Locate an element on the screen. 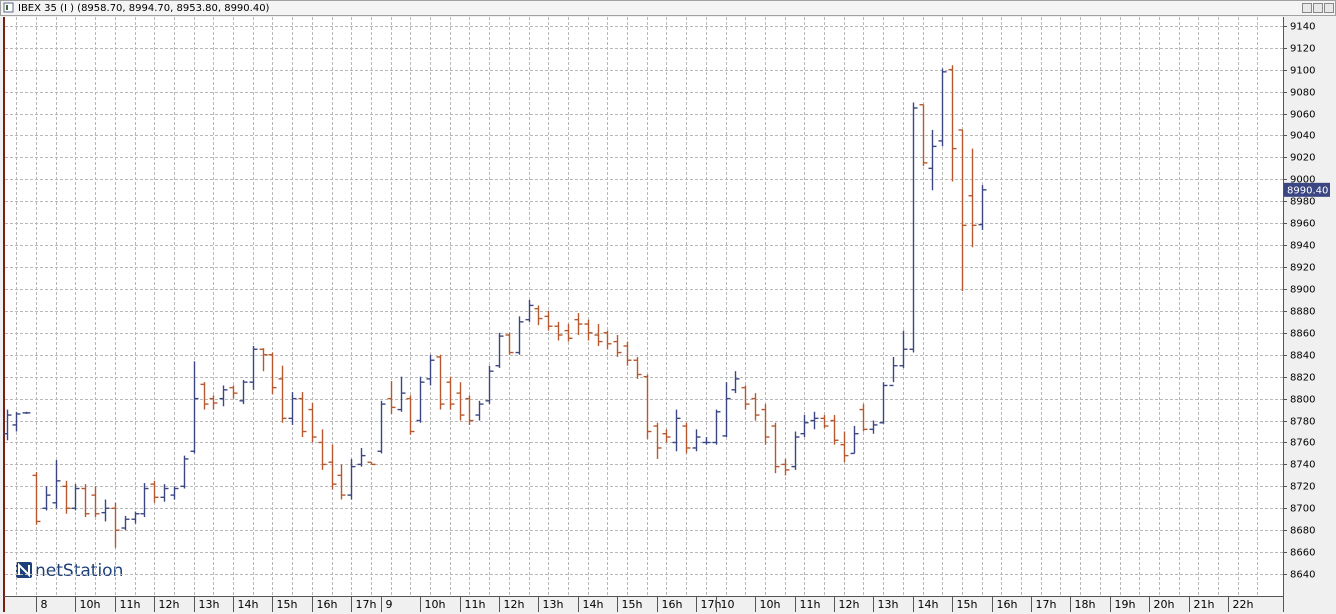 The height and width of the screenshot is (614, 1336). y-tick-label: 8660 is located at coordinates (1302, 553).